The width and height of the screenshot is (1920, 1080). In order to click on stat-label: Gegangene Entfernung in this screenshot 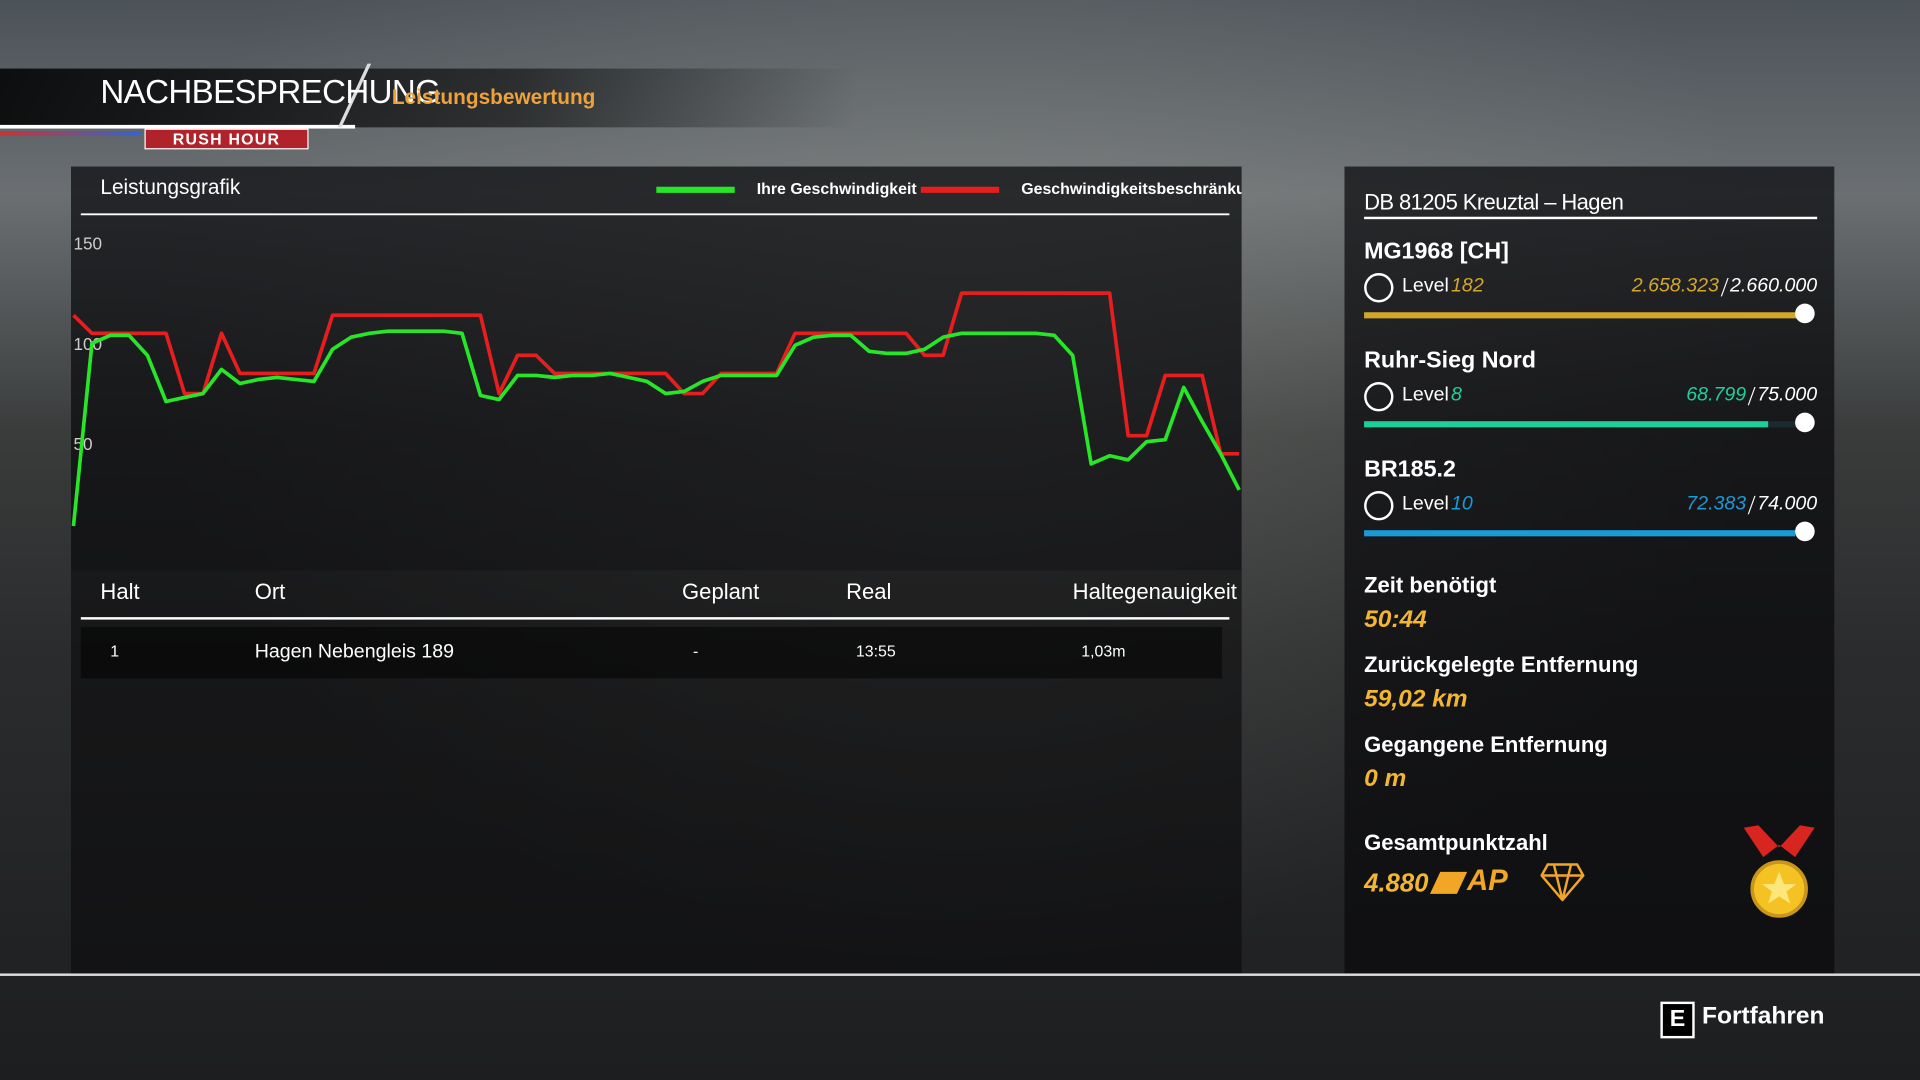, I will do `click(1486, 744)`.